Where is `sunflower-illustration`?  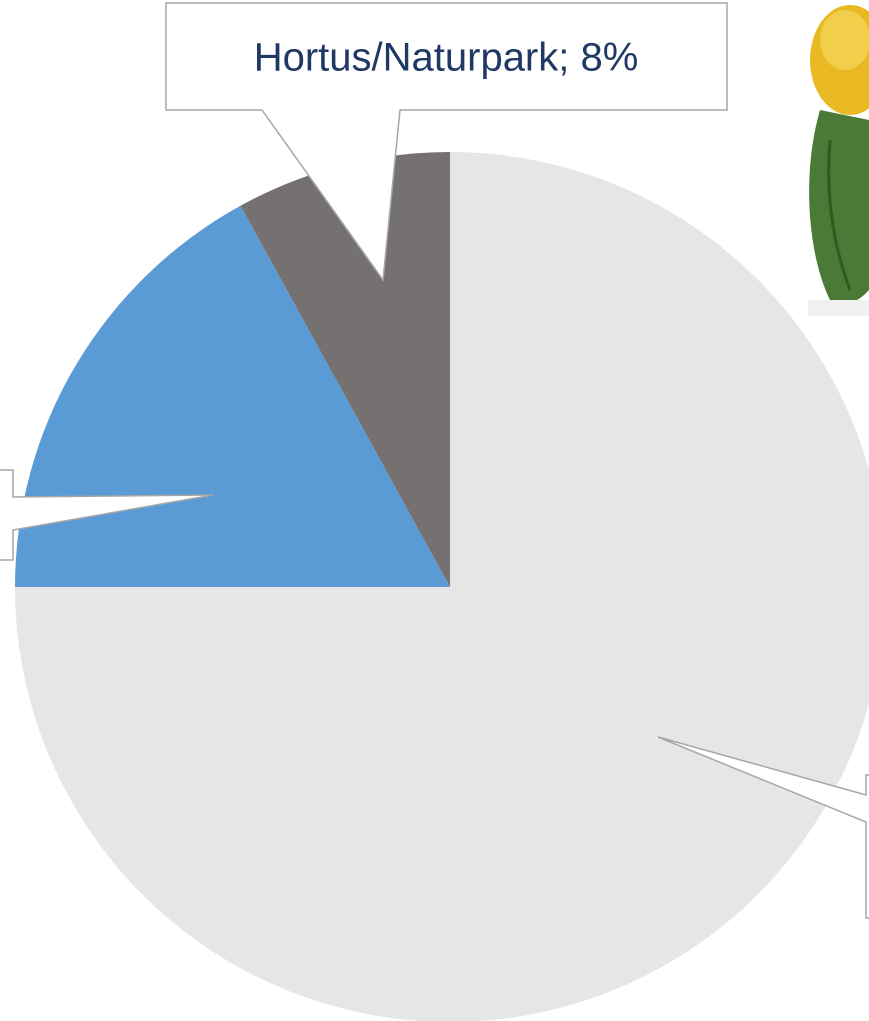
sunflower-illustration is located at coordinates (838, 160).